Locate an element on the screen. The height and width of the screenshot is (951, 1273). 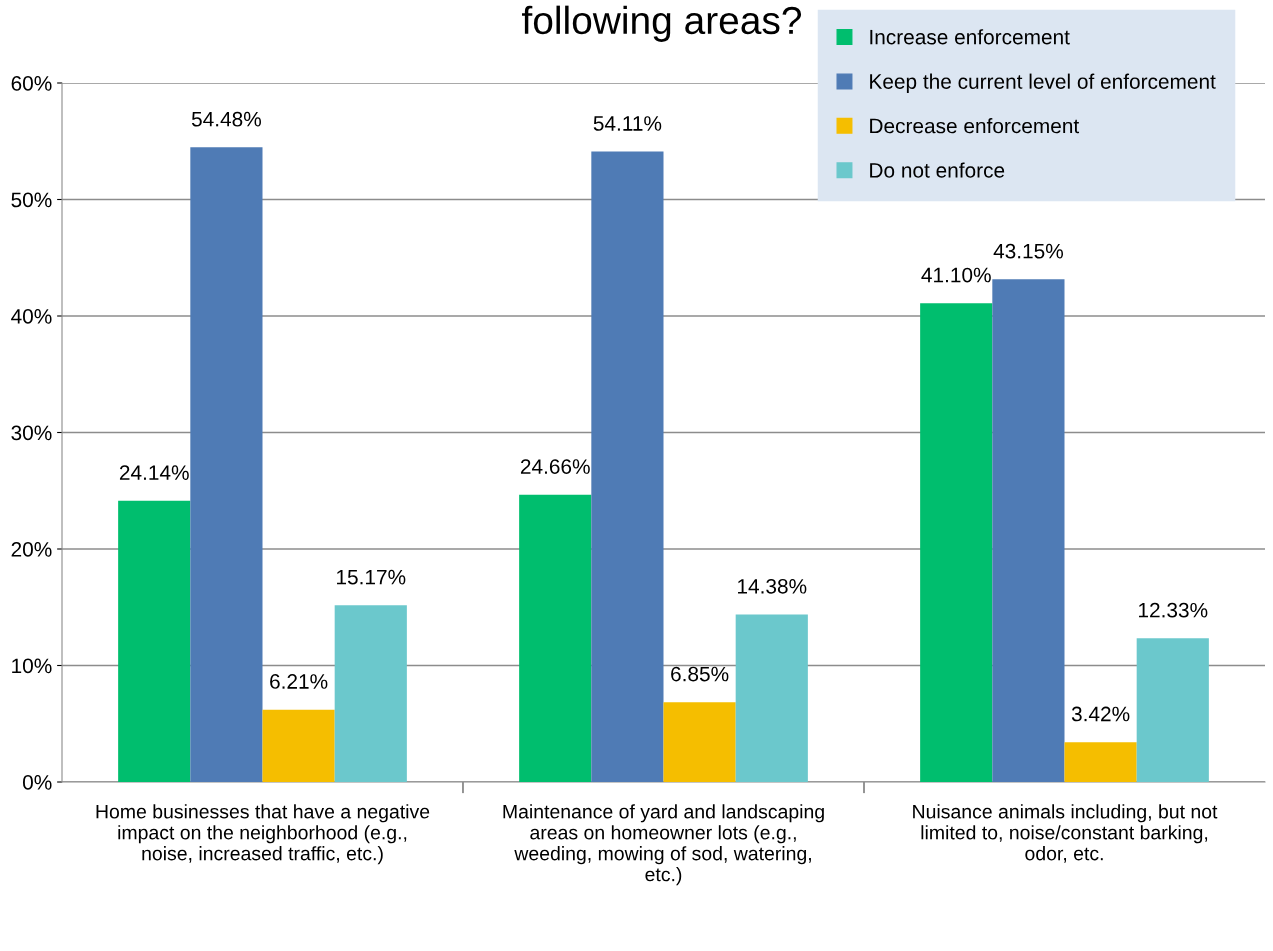
data-label: 43.15% is located at coordinates (1028, 251).